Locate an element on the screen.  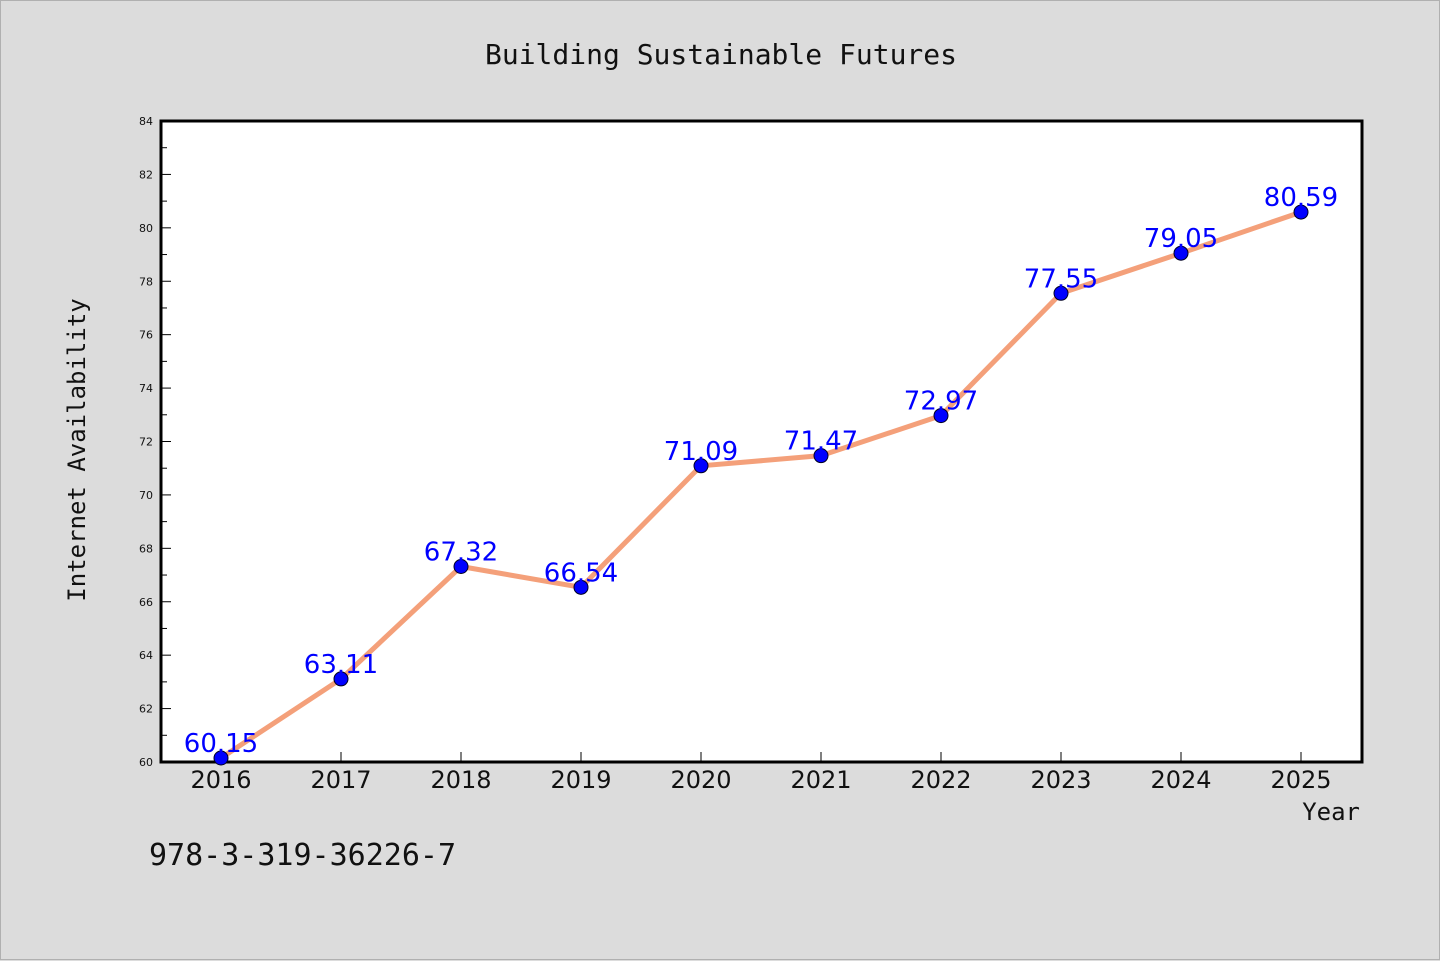
x-tick-label: 2017 is located at coordinates (340, 780).